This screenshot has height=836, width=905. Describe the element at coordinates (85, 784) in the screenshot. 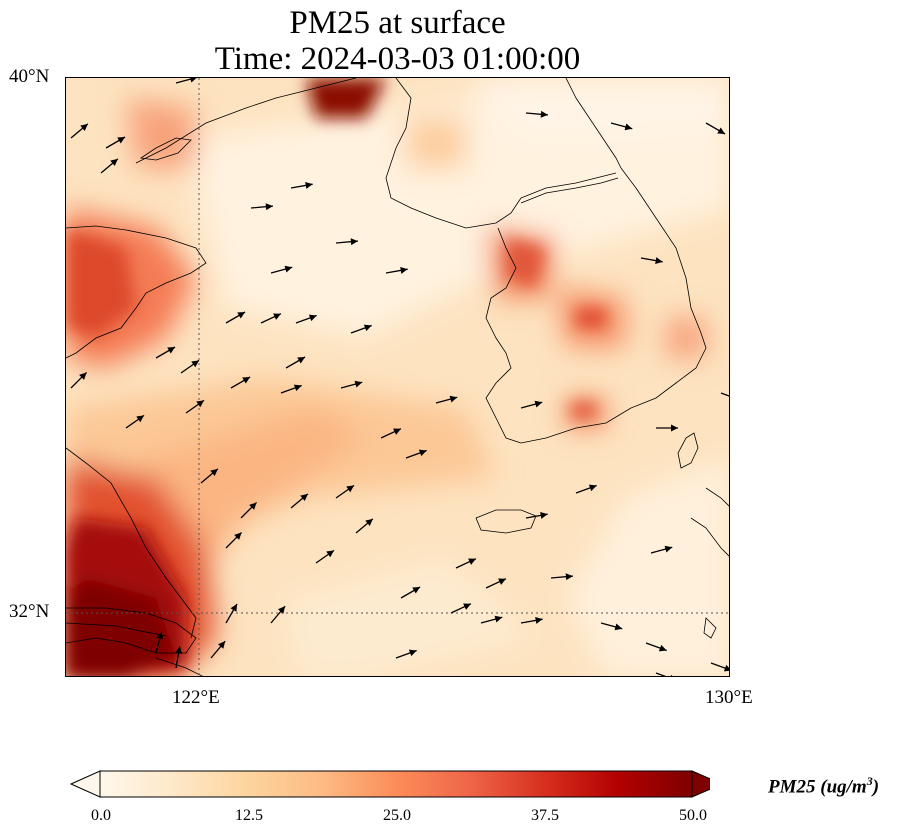

I see `colorbar-min-extend` at that location.